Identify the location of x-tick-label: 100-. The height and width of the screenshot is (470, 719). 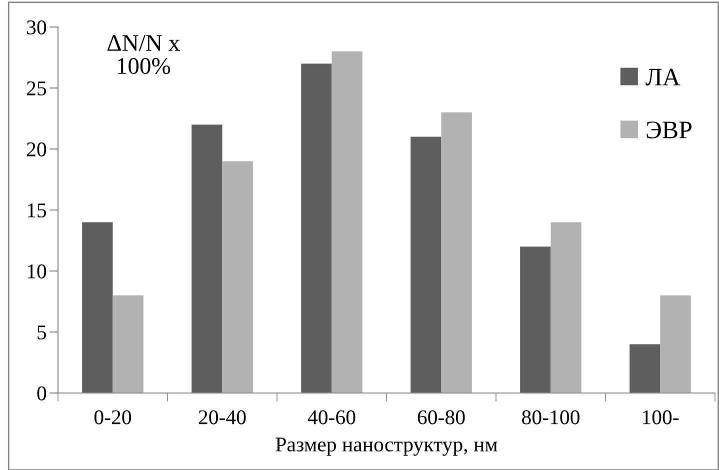
(660, 417).